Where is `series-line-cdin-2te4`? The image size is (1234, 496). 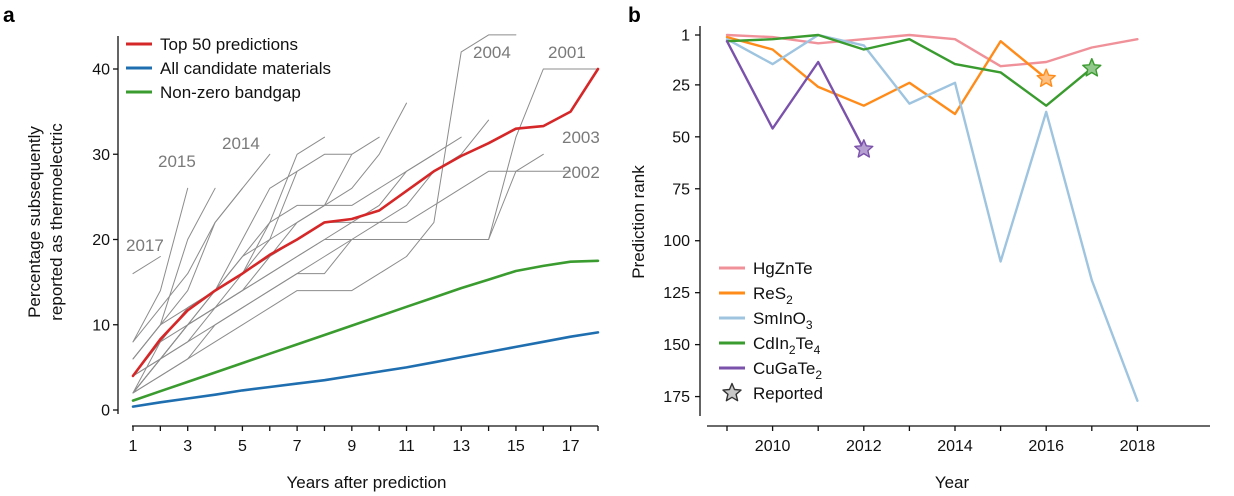
series-line-cdin-2te4 is located at coordinates (909, 70).